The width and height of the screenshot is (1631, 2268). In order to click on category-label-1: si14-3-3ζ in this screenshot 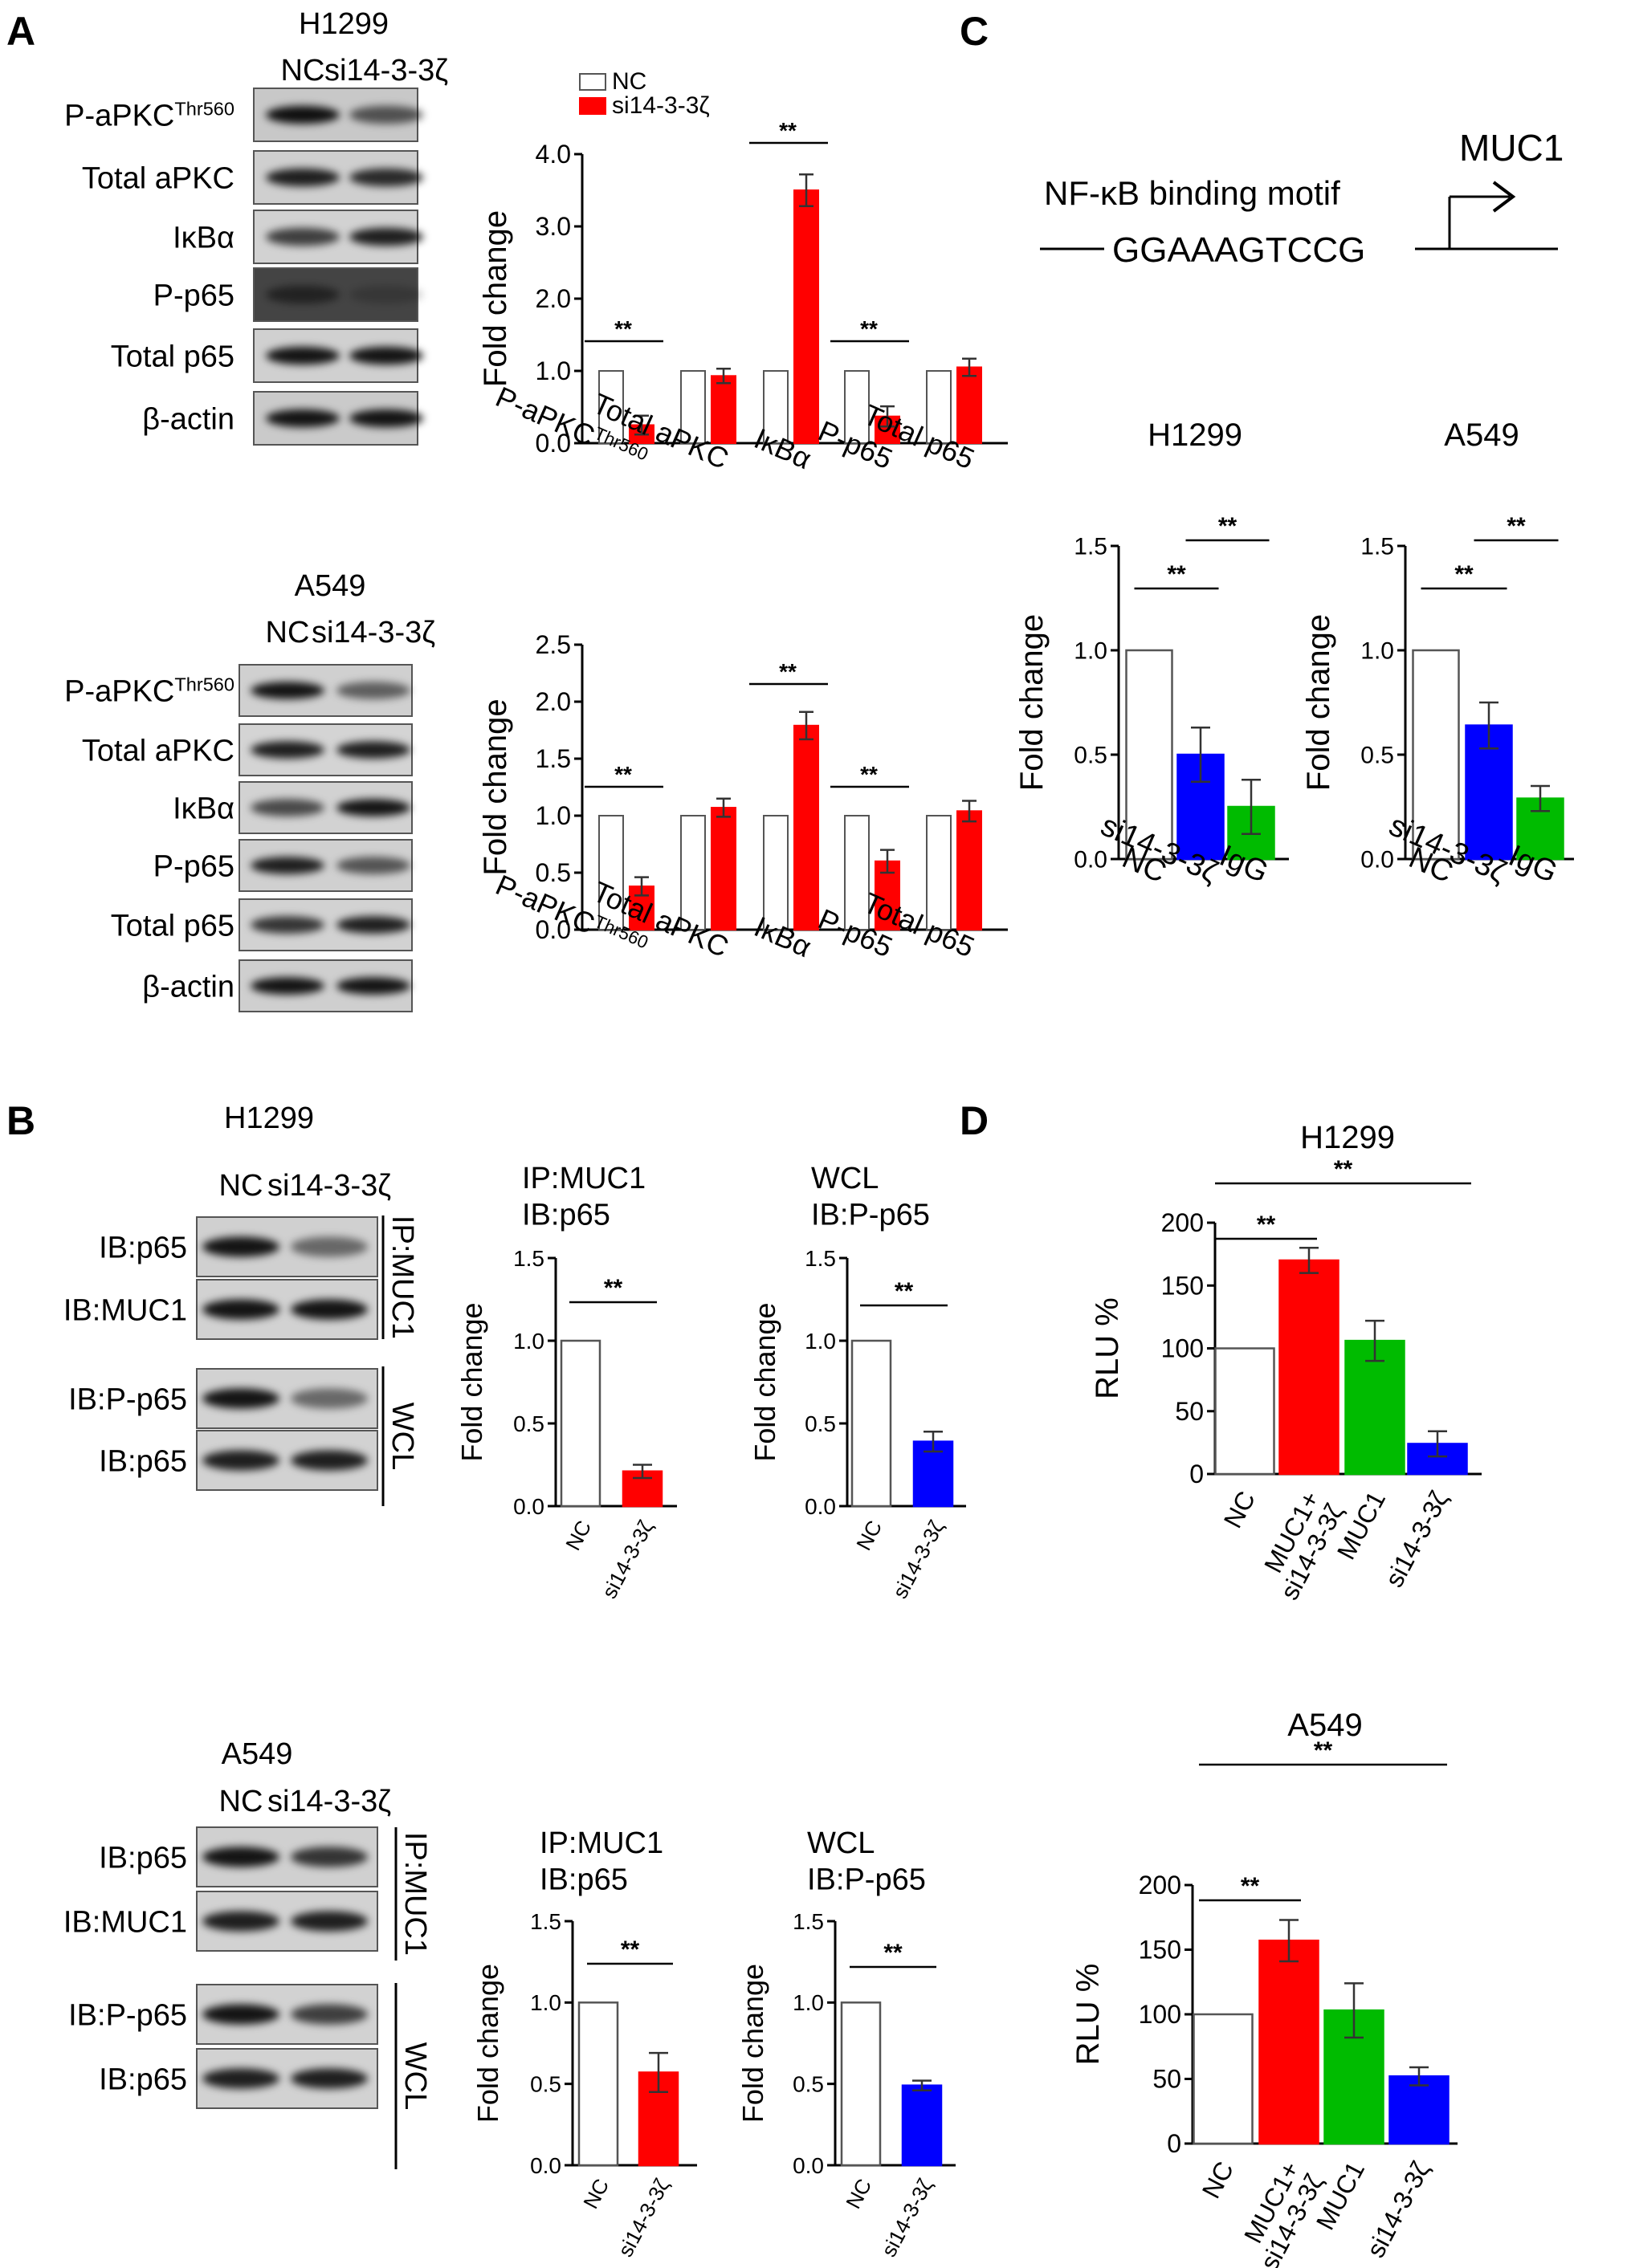, I will do `click(643, 2218)`.